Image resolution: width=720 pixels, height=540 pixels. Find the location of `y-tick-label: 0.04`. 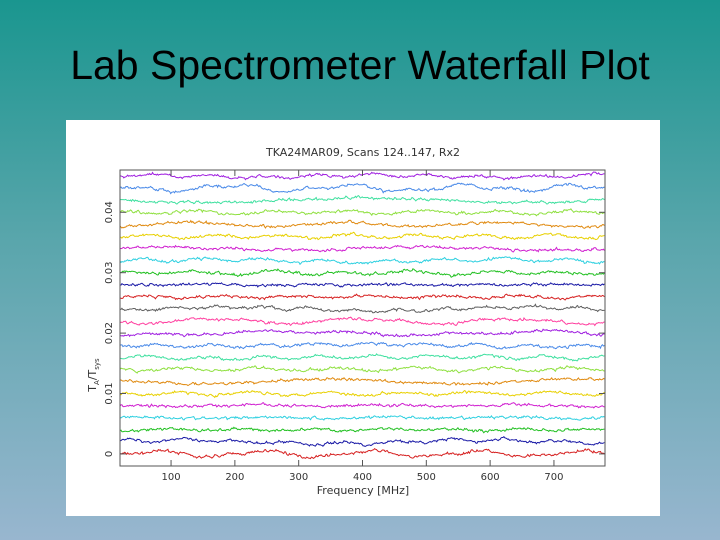

y-tick-label: 0.04 is located at coordinates (109, 212).